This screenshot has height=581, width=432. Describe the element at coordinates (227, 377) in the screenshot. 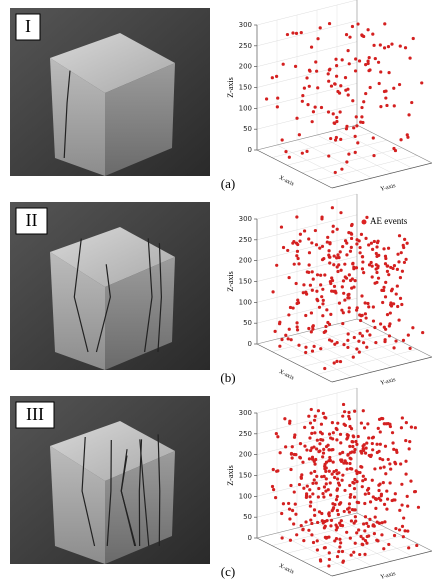

I see `panel-label: (b)` at that location.